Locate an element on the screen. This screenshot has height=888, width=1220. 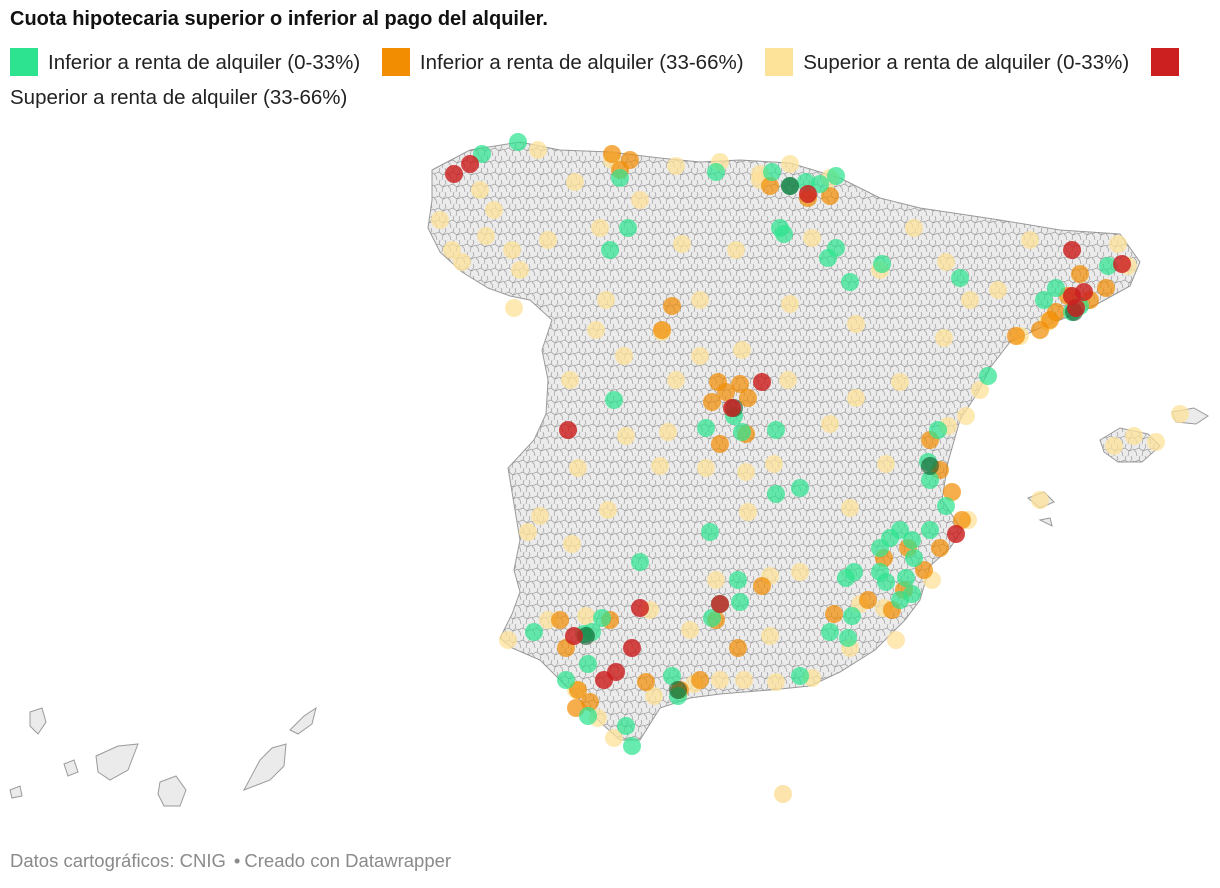
legend-item-superior-0-33: Superior a renta de alquiler (0-33%) is located at coordinates (947, 62).